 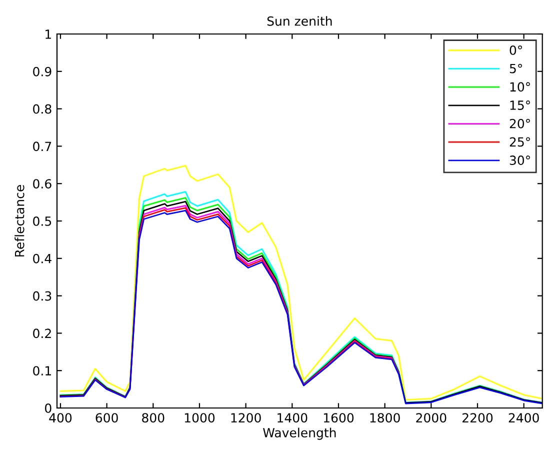 What do you see at coordinates (42, 184) in the screenshot?
I see `y-tick-label: 0.6` at bounding box center [42, 184].